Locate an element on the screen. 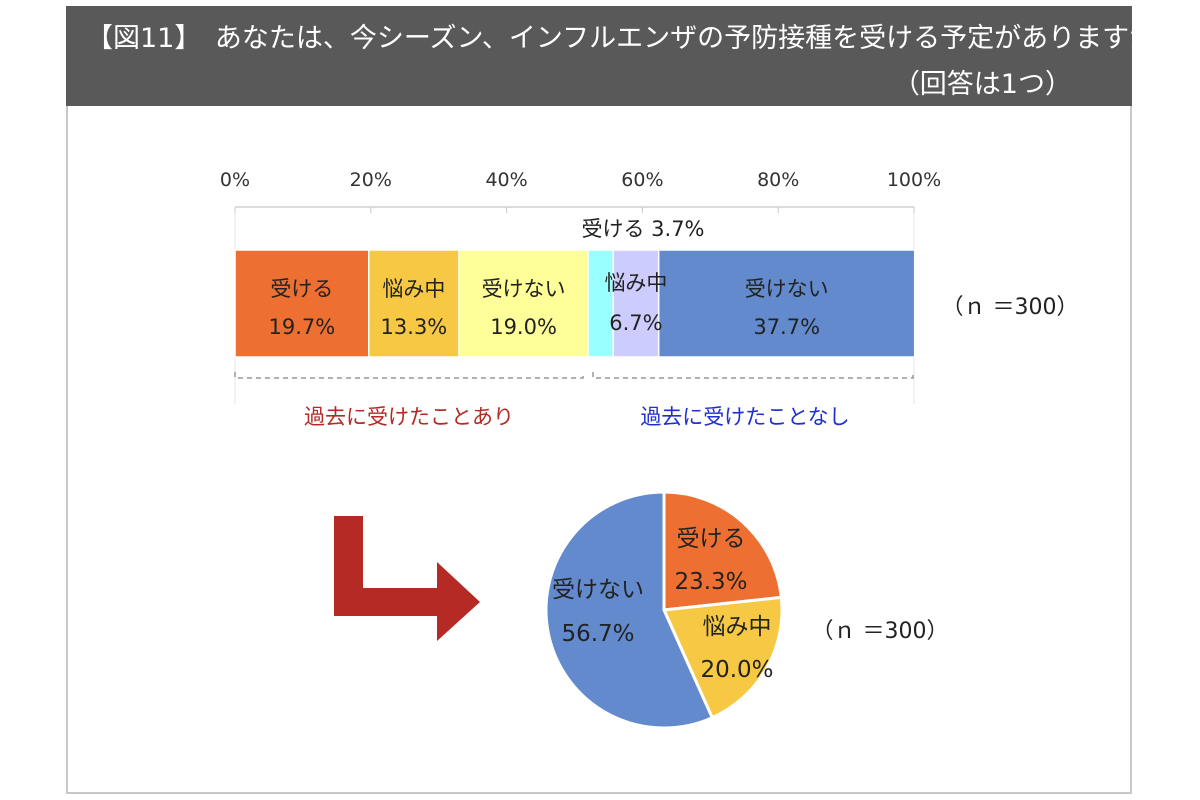  group-bracket-yes is located at coordinates (409, 375).